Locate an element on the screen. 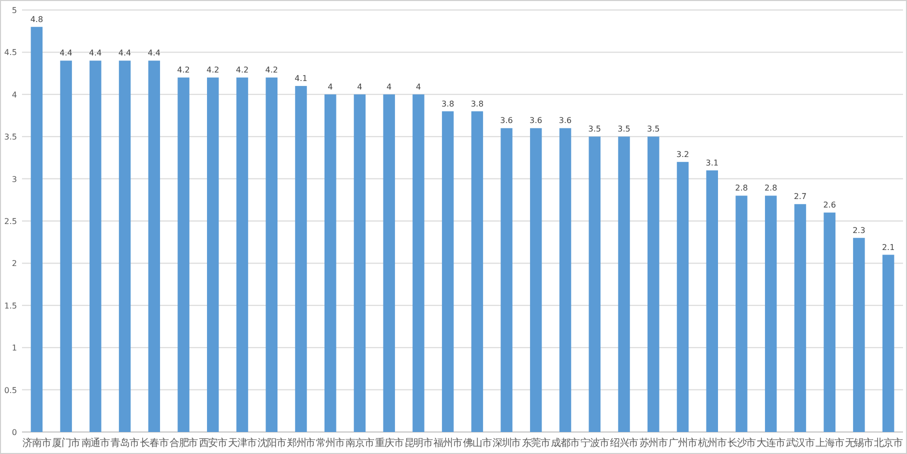 The image size is (907, 454). x-tick-label: 郑州市 is located at coordinates (301, 443).